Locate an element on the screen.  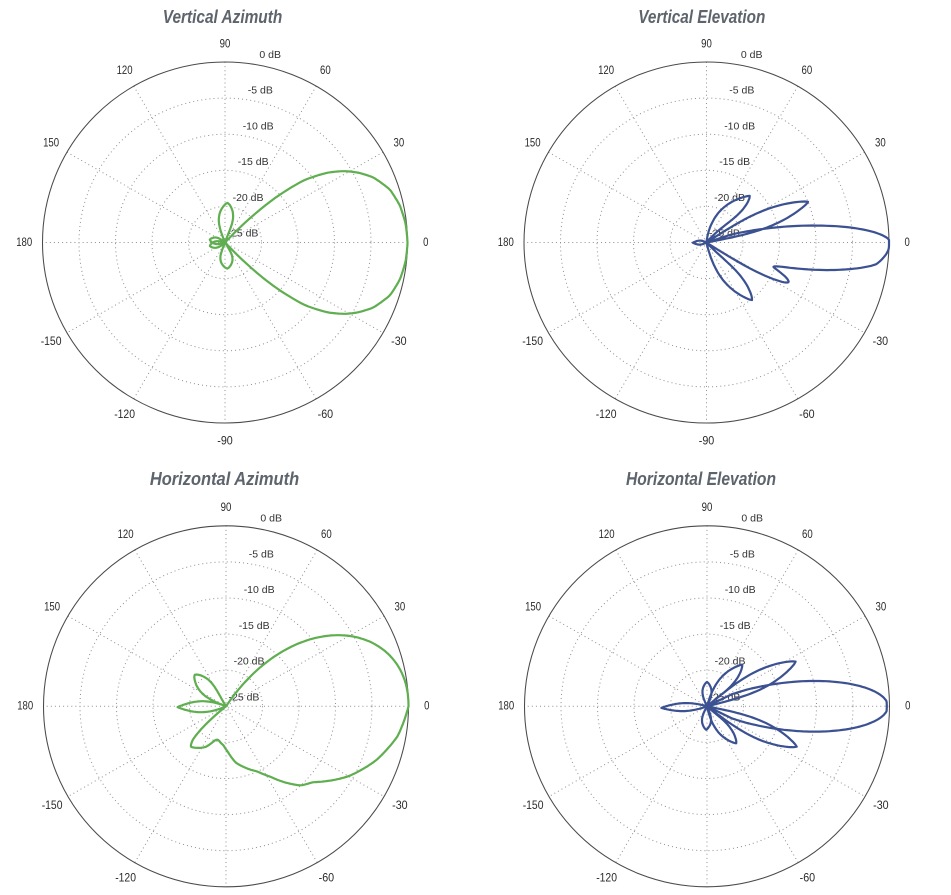
svg-text: Horizontal Azimuth is located at coordinates (224, 478).